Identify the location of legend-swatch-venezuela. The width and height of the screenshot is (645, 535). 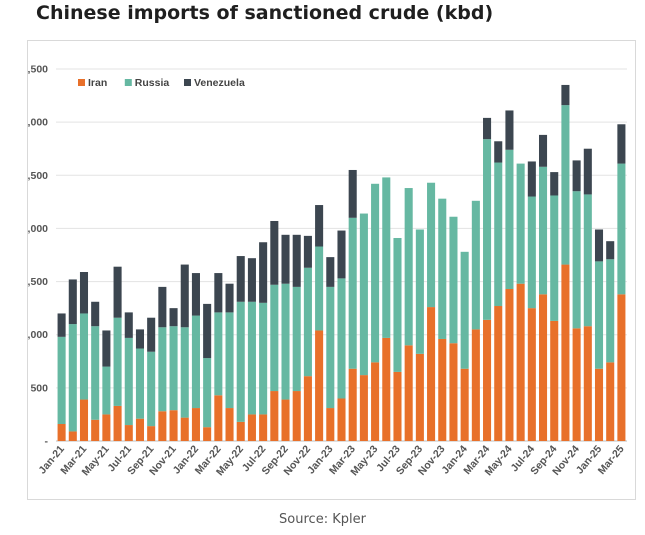
(187, 82).